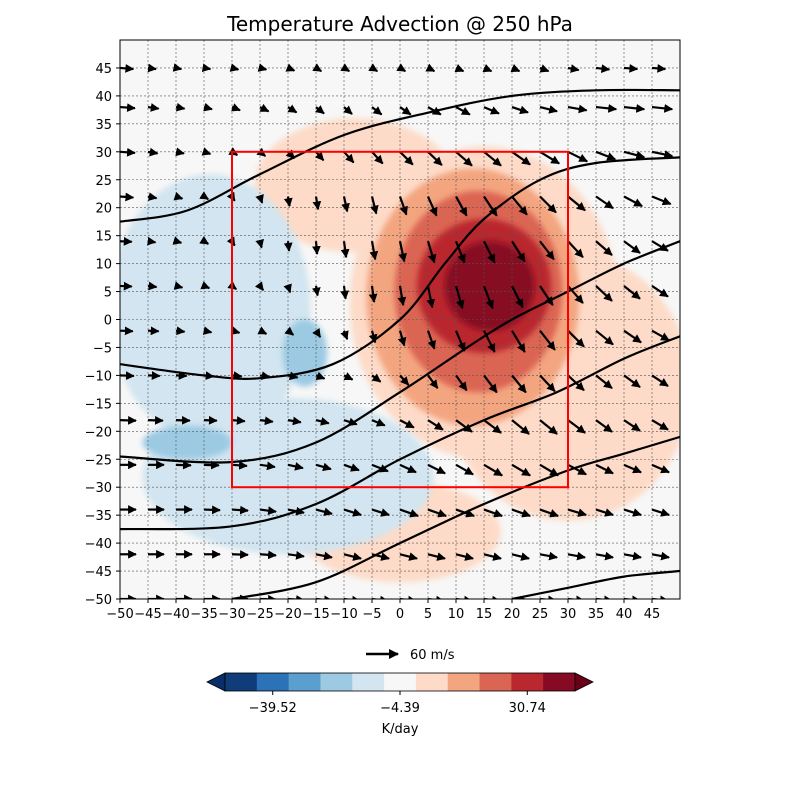 The width and height of the screenshot is (800, 800). I want to click on colorbar-tick-label: −39.52, so click(273, 708).